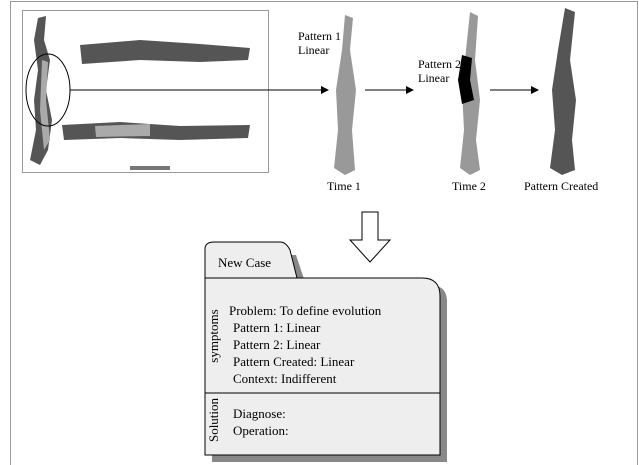 The width and height of the screenshot is (639, 465). Describe the element at coordinates (469, 186) in the screenshot. I see `time-label: Time 2` at that location.